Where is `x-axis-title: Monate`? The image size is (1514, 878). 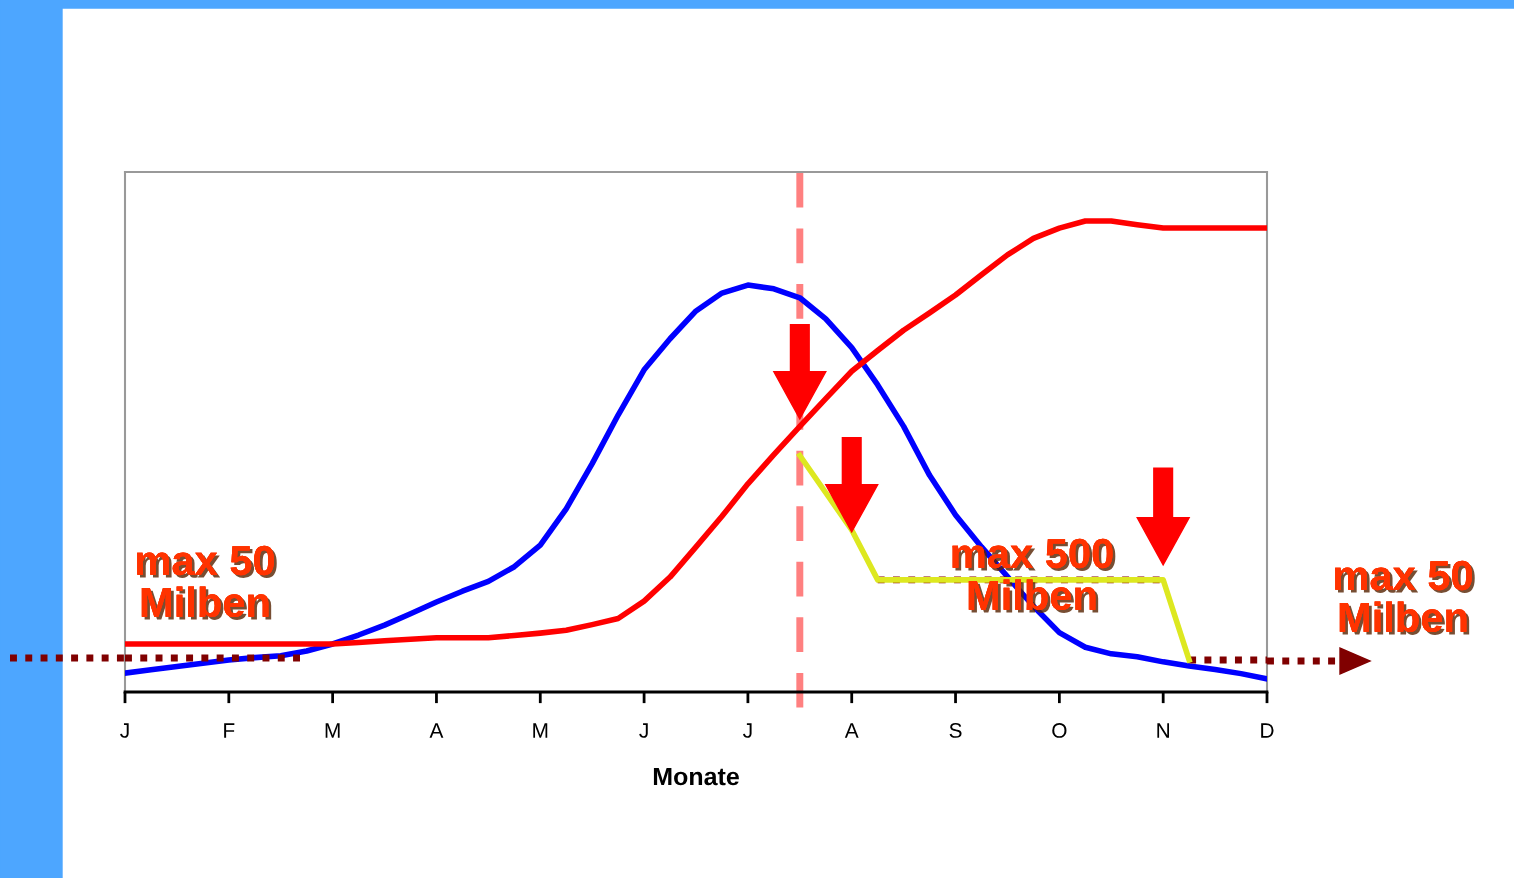
x-axis-title: Monate is located at coordinates (696, 776).